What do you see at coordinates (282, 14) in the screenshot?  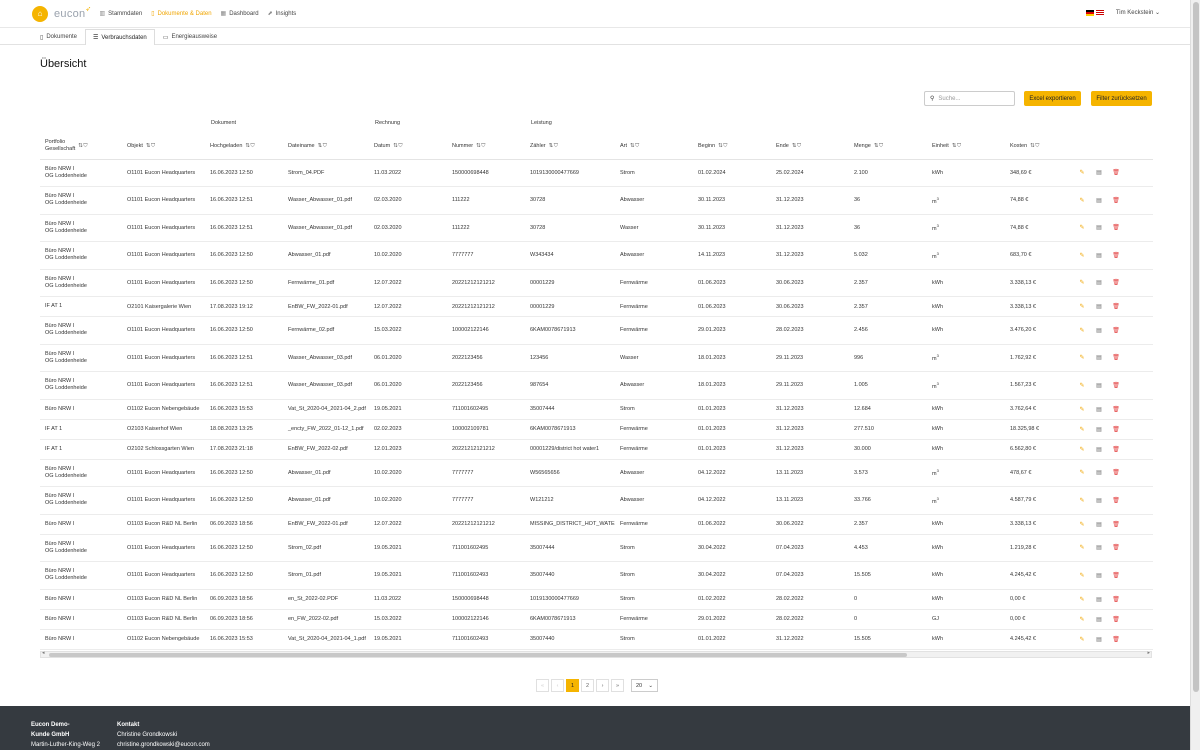 I see `nav-insights: ⬈ Insights` at bounding box center [282, 14].